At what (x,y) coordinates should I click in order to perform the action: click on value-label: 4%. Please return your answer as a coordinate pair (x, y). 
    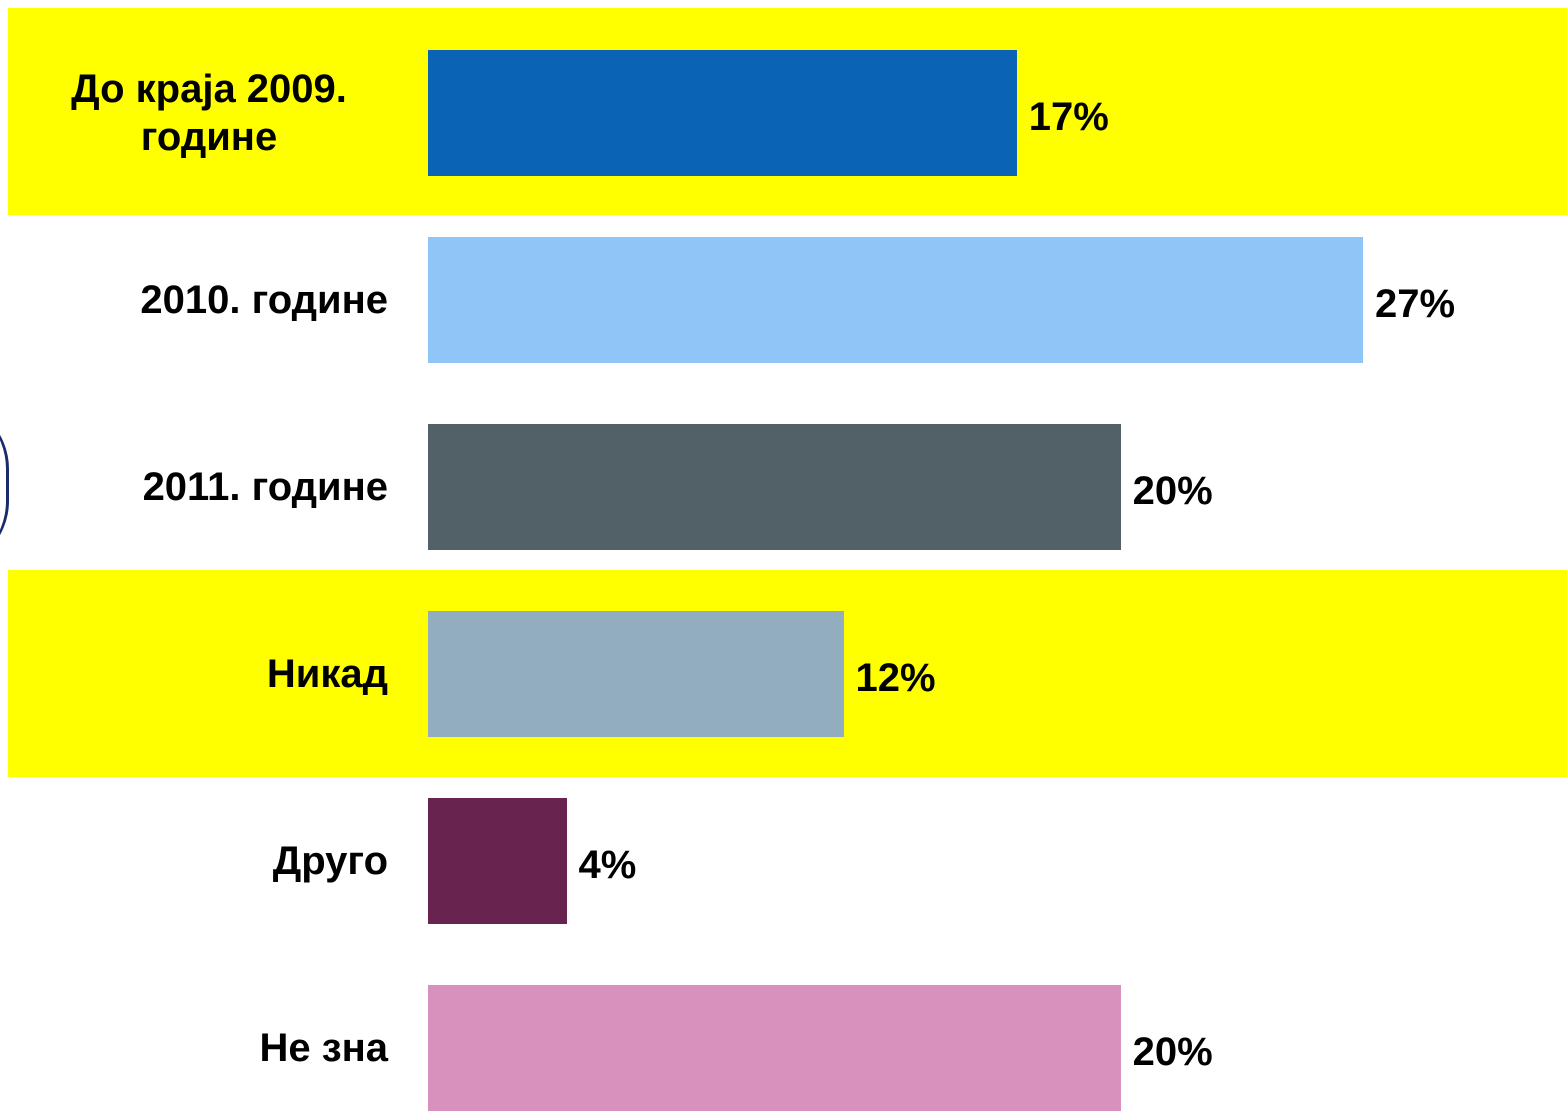
    Looking at the image, I should click on (607, 865).